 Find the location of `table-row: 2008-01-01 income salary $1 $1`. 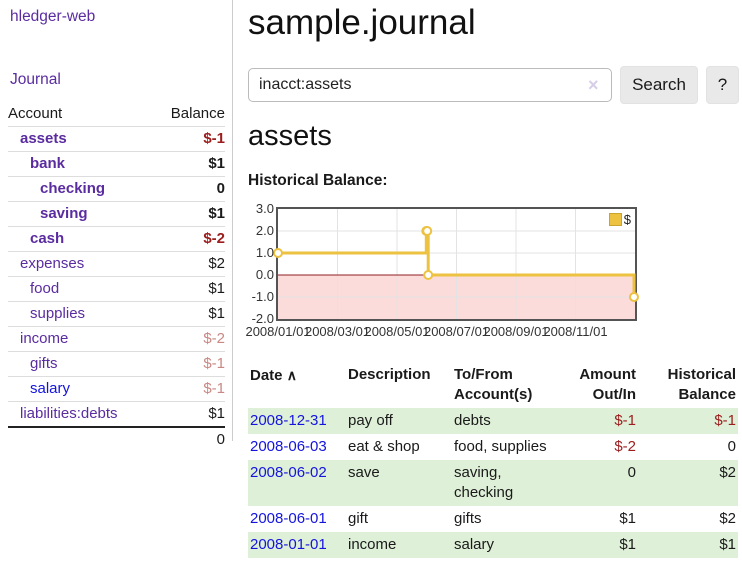

table-row: 2008-01-01 income salary $1 $1 is located at coordinates (493, 545).